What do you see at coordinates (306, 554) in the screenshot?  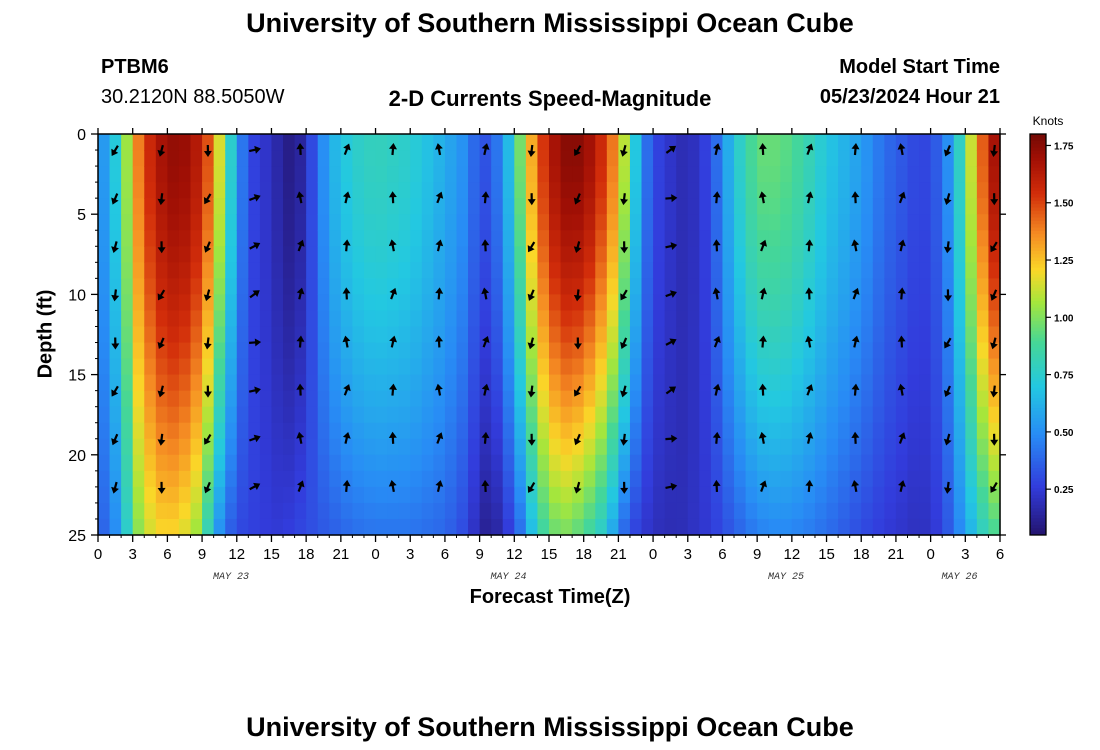 I see `x-tick-label: 18` at bounding box center [306, 554].